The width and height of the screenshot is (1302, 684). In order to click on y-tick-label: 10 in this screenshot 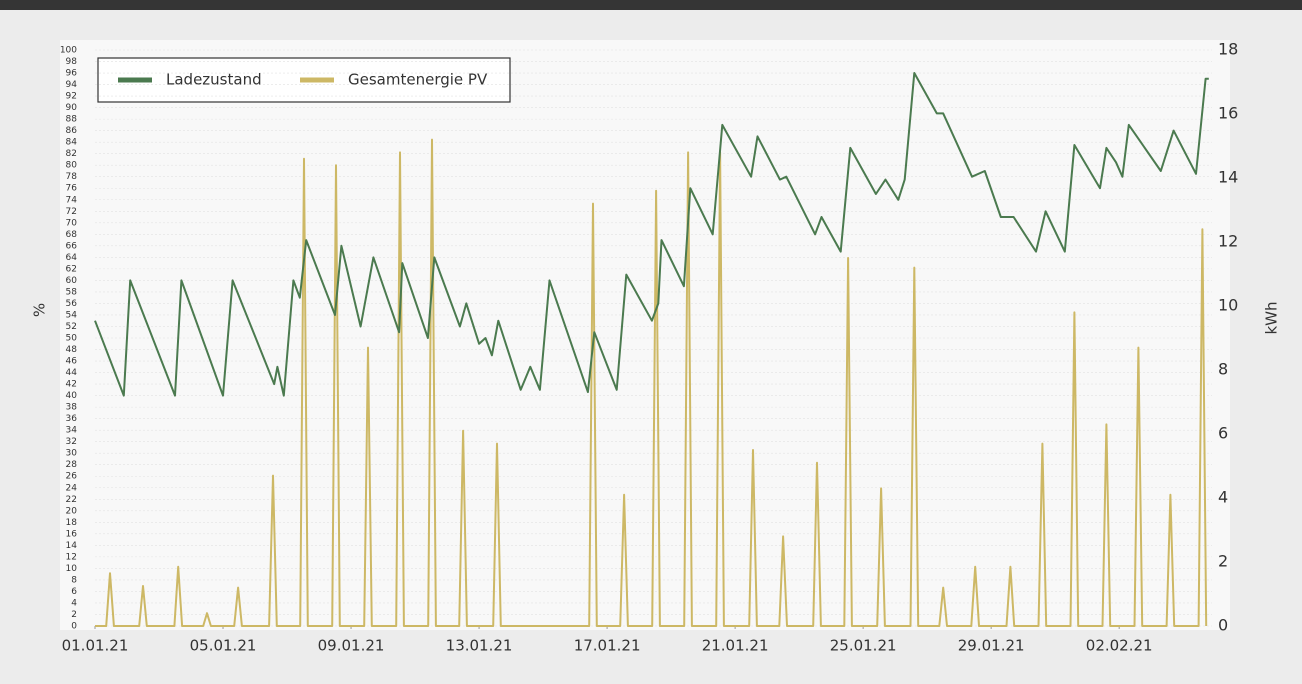, I will do `click(72, 569)`.